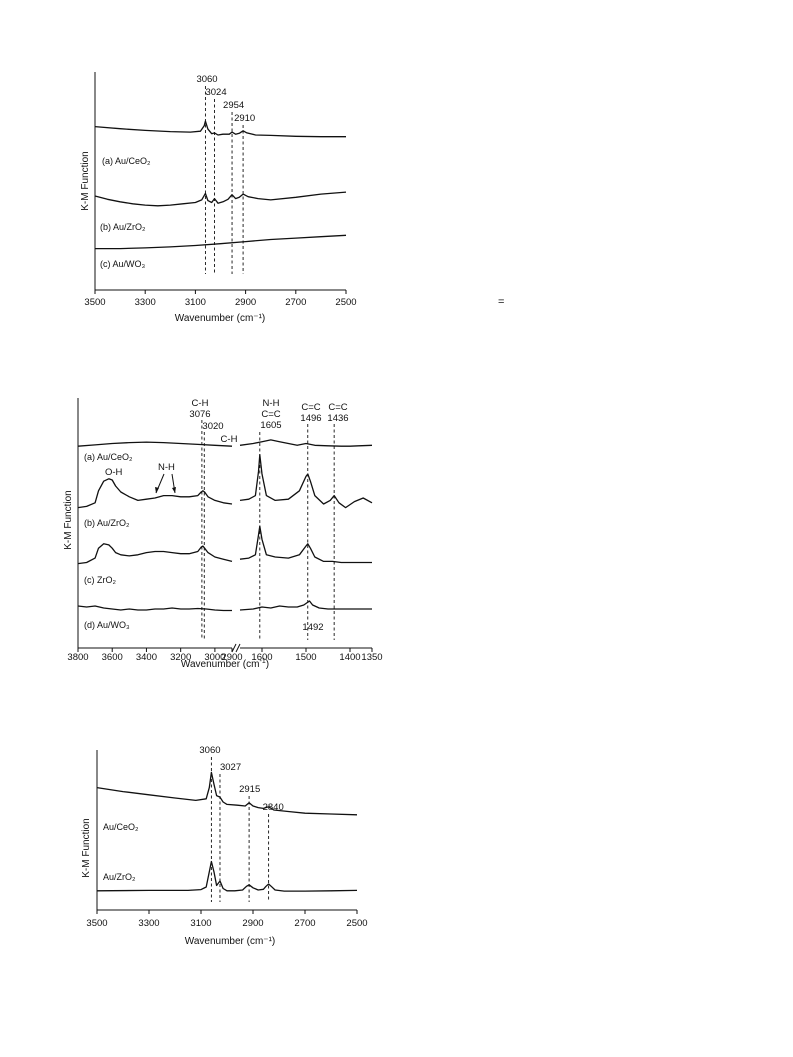  I want to click on chart-top-peak-label: 3060, so click(206, 79).